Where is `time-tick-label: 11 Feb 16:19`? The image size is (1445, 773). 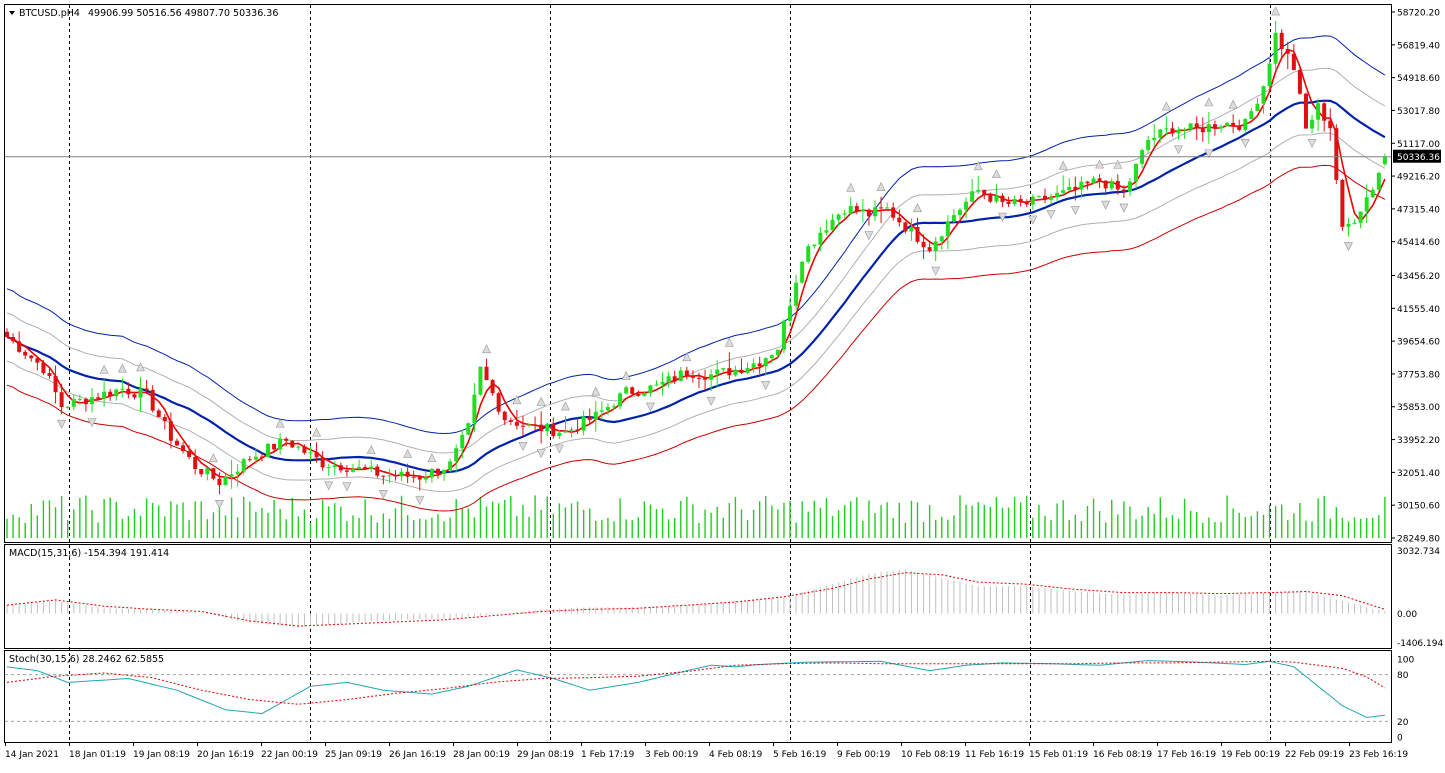
time-tick-label: 11 Feb 16:19 is located at coordinates (994, 755).